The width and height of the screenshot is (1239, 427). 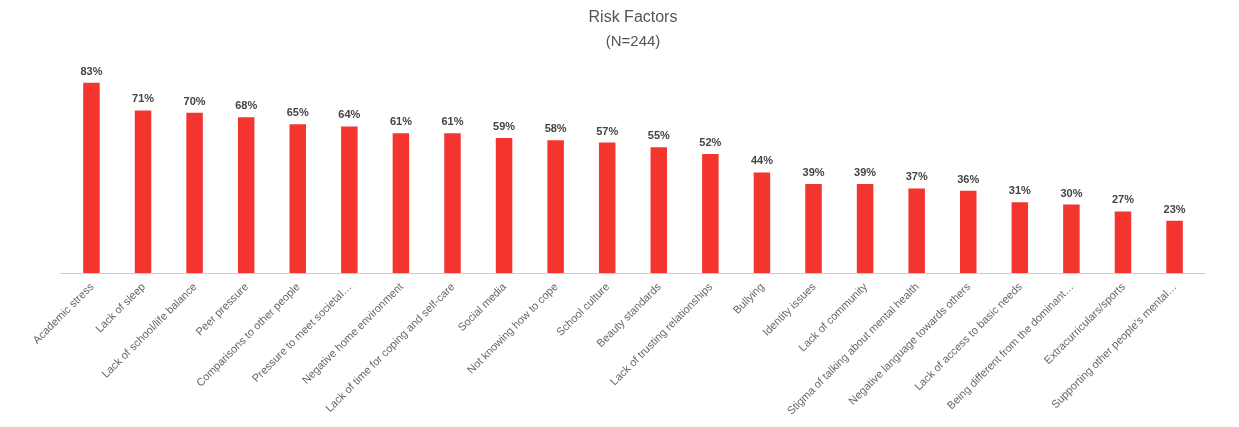 What do you see at coordinates (504, 125) in the screenshot?
I see `data-label: 59%` at bounding box center [504, 125].